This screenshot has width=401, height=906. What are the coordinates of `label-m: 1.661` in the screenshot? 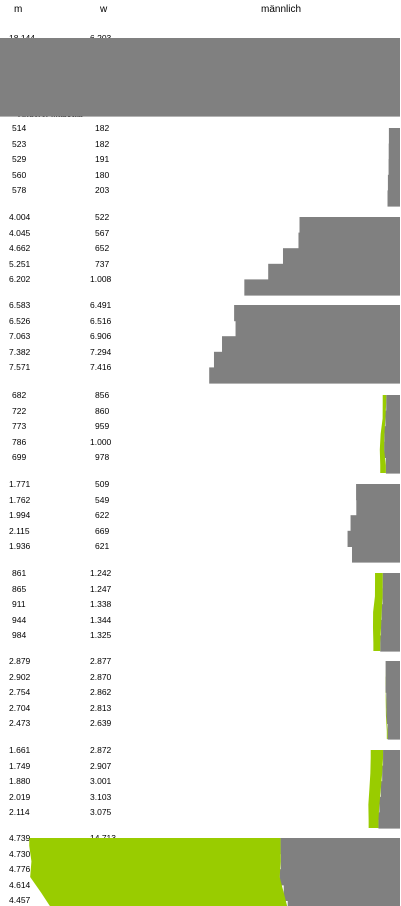 It's located at (20, 750).